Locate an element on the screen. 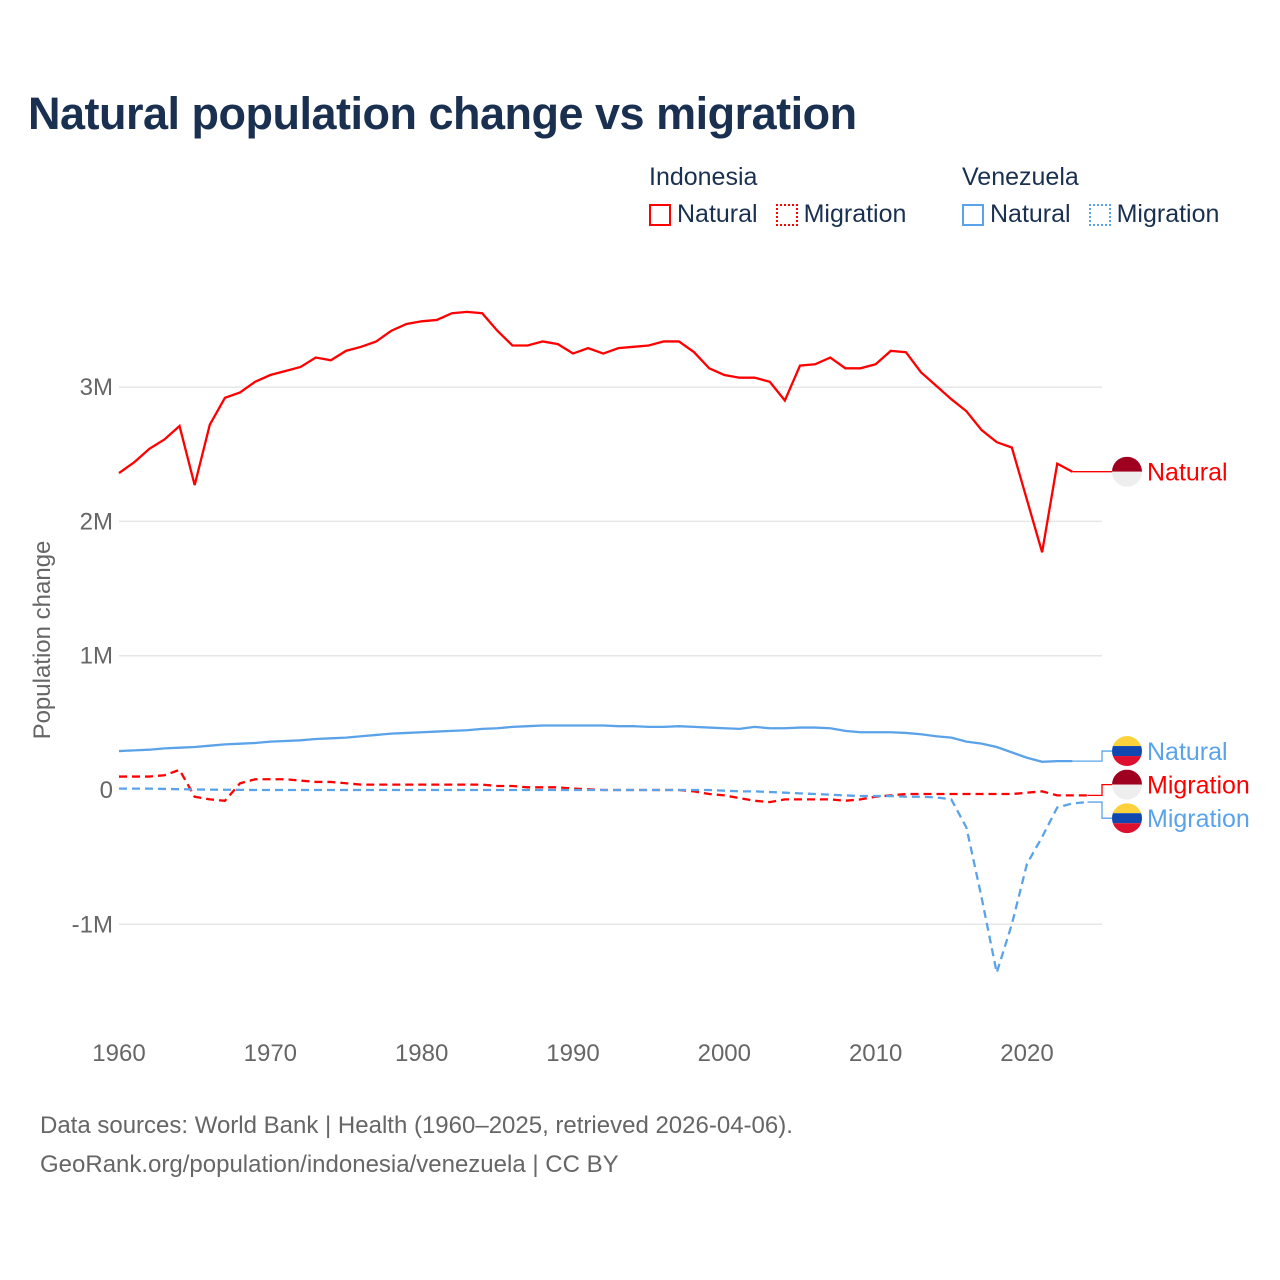 The height and width of the screenshot is (1280, 1280). legend-item-venezuela-migration: Migration is located at coordinates (1154, 214).